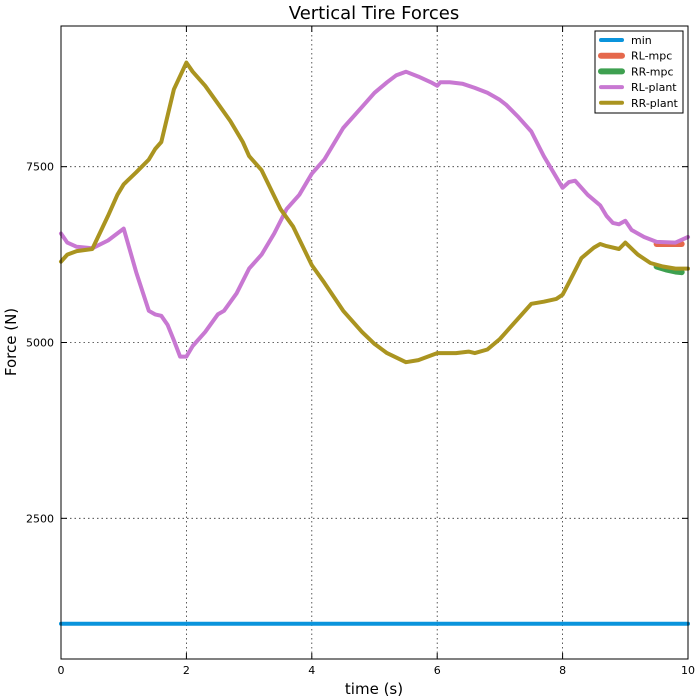 This screenshot has height=700, width=700. I want to click on chart-title: Vertical Tire Forces, so click(374, 13).